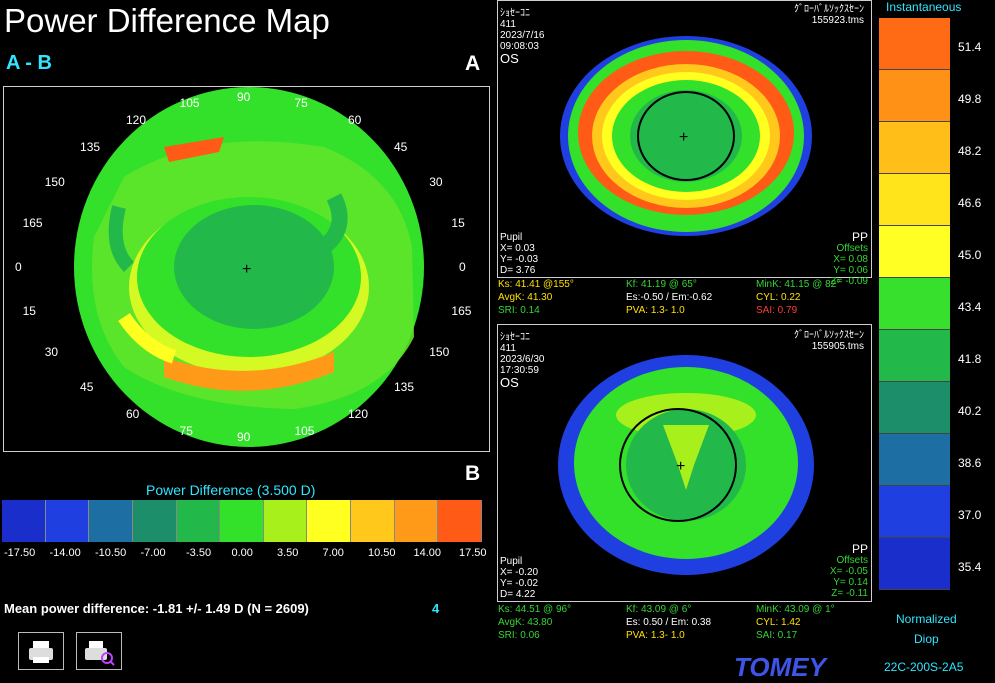 This screenshot has width=995, height=683. What do you see at coordinates (231, 490) in the screenshot?
I see `power-difference-title: Power Difference (3.500 D)` at bounding box center [231, 490].